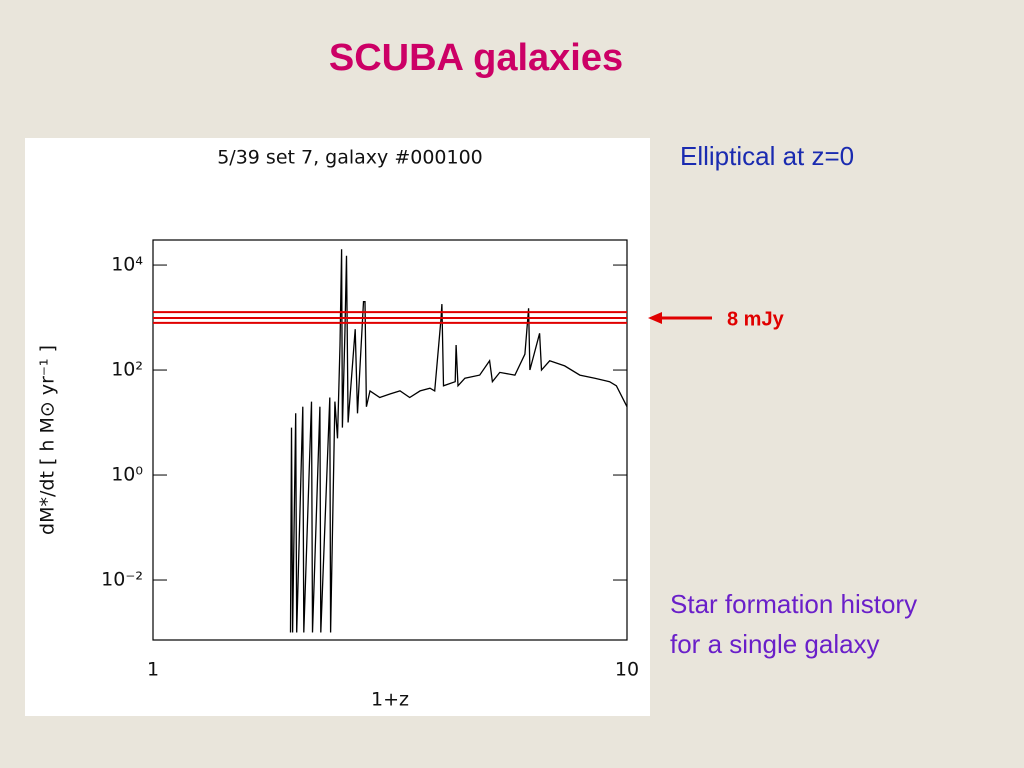 The image size is (1024, 768). What do you see at coordinates (153, 670) in the screenshot?
I see `x-tick-label: 1` at bounding box center [153, 670].